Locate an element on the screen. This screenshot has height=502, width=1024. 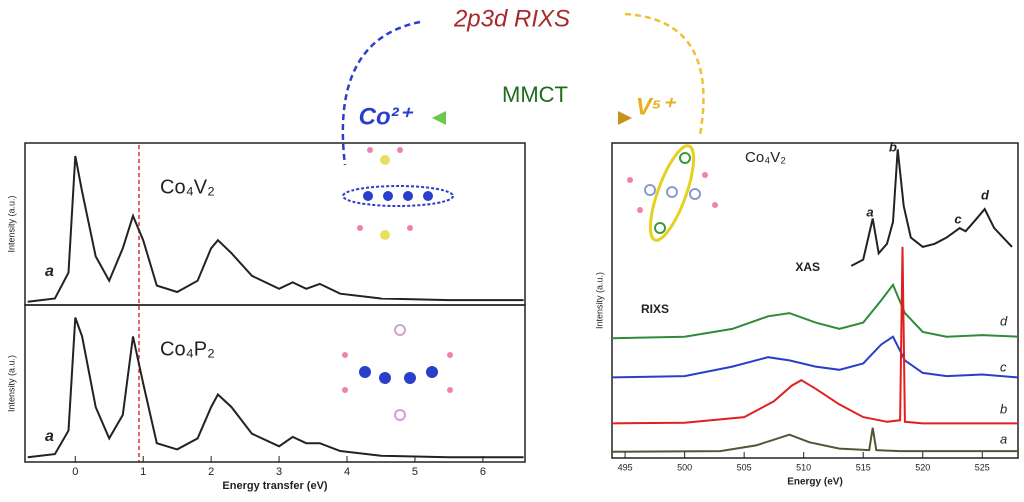
series-label: a is located at coordinates (1003, 438).